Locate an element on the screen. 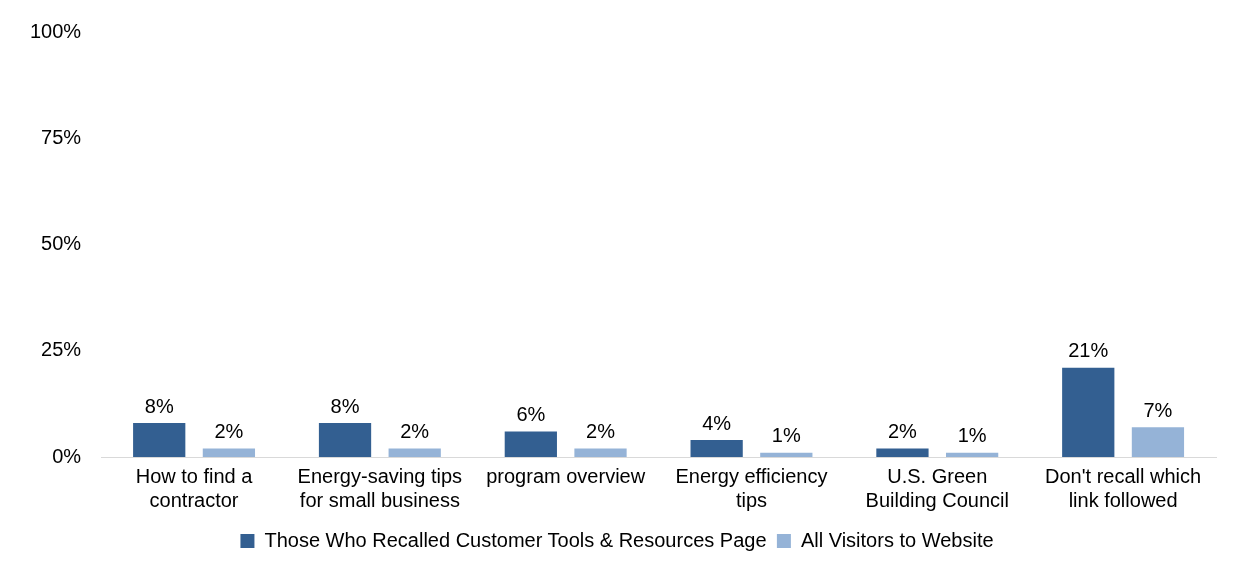 Image resolution: width=1244 pixels, height=579 pixels. legend-label: Those Who Recalled Customer Tools & Resources Page is located at coordinates (515, 539).